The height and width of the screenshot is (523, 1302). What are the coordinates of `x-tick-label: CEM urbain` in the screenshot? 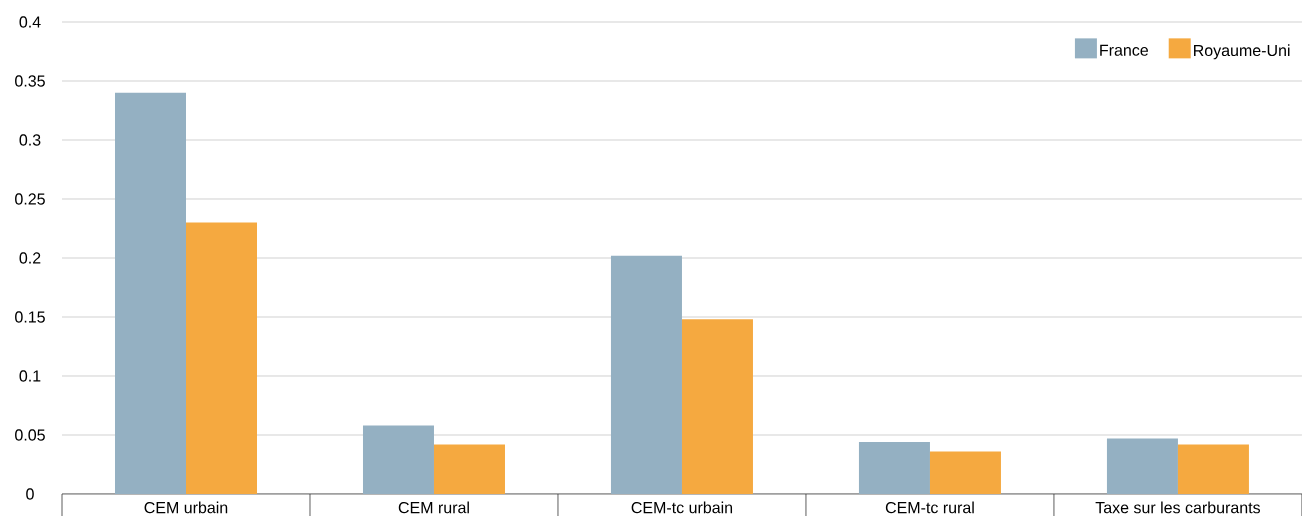 It's located at (186, 507).